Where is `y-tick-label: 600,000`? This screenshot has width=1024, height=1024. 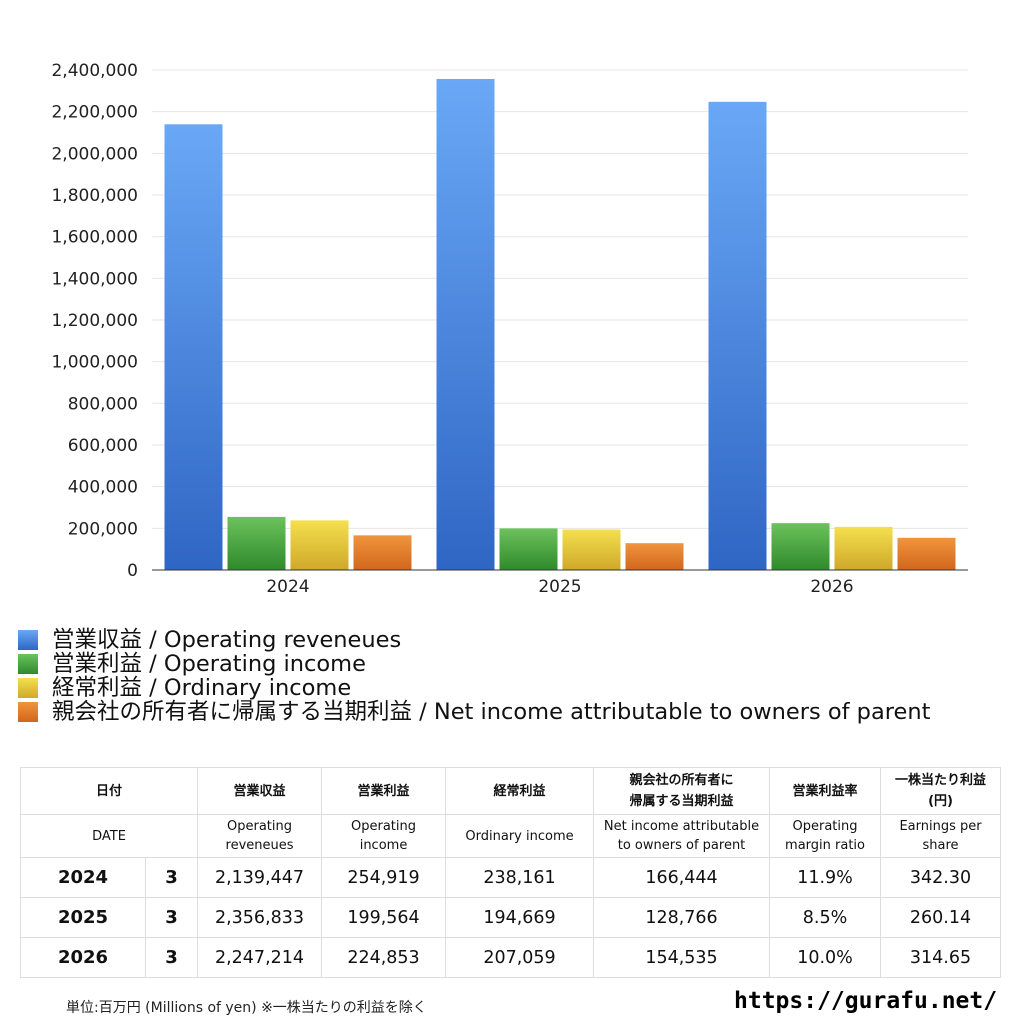
y-tick-label: 600,000 is located at coordinates (103, 446).